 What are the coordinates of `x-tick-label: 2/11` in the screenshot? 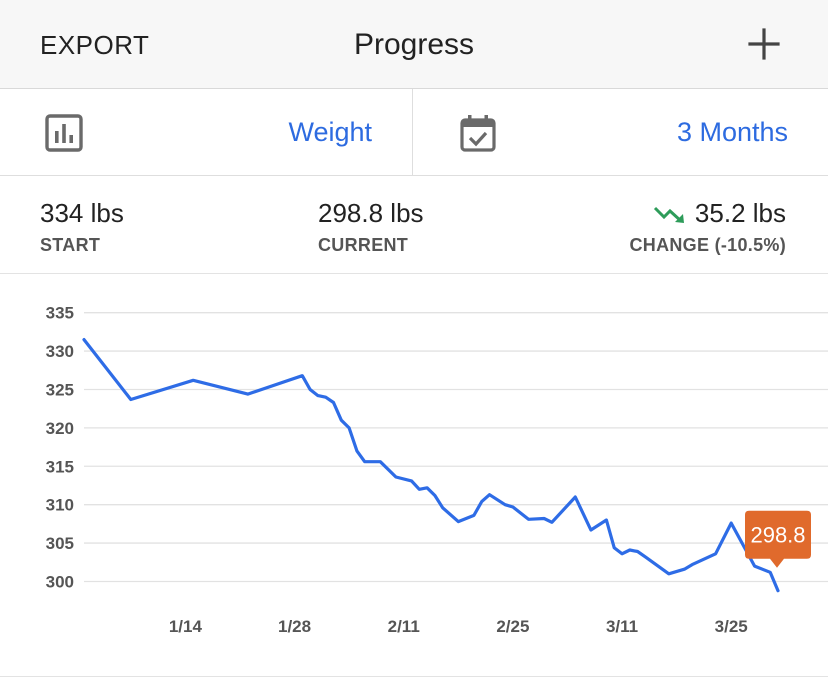 It's located at (404, 626).